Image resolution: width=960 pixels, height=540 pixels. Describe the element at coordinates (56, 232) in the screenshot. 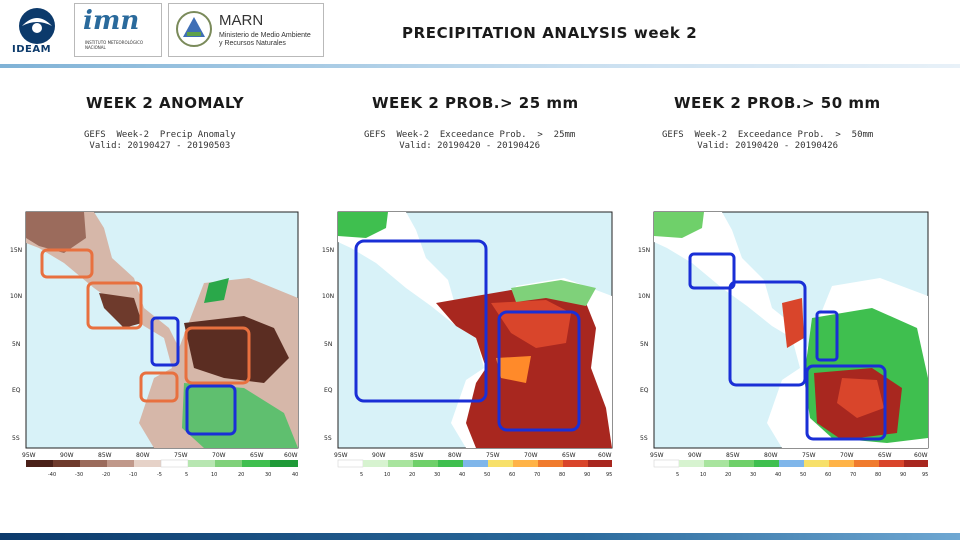

I see `land-dry-mid` at that location.